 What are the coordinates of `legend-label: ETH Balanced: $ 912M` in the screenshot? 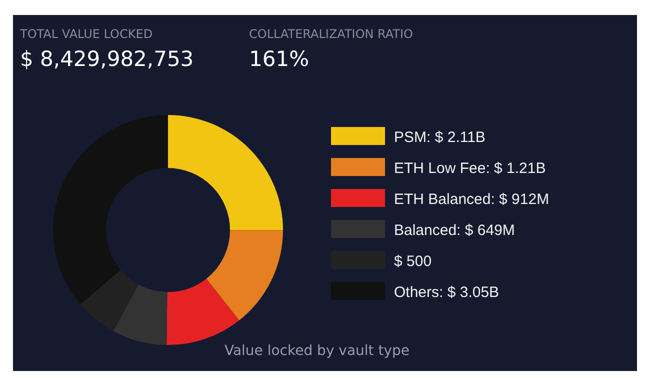 It's located at (472, 199).